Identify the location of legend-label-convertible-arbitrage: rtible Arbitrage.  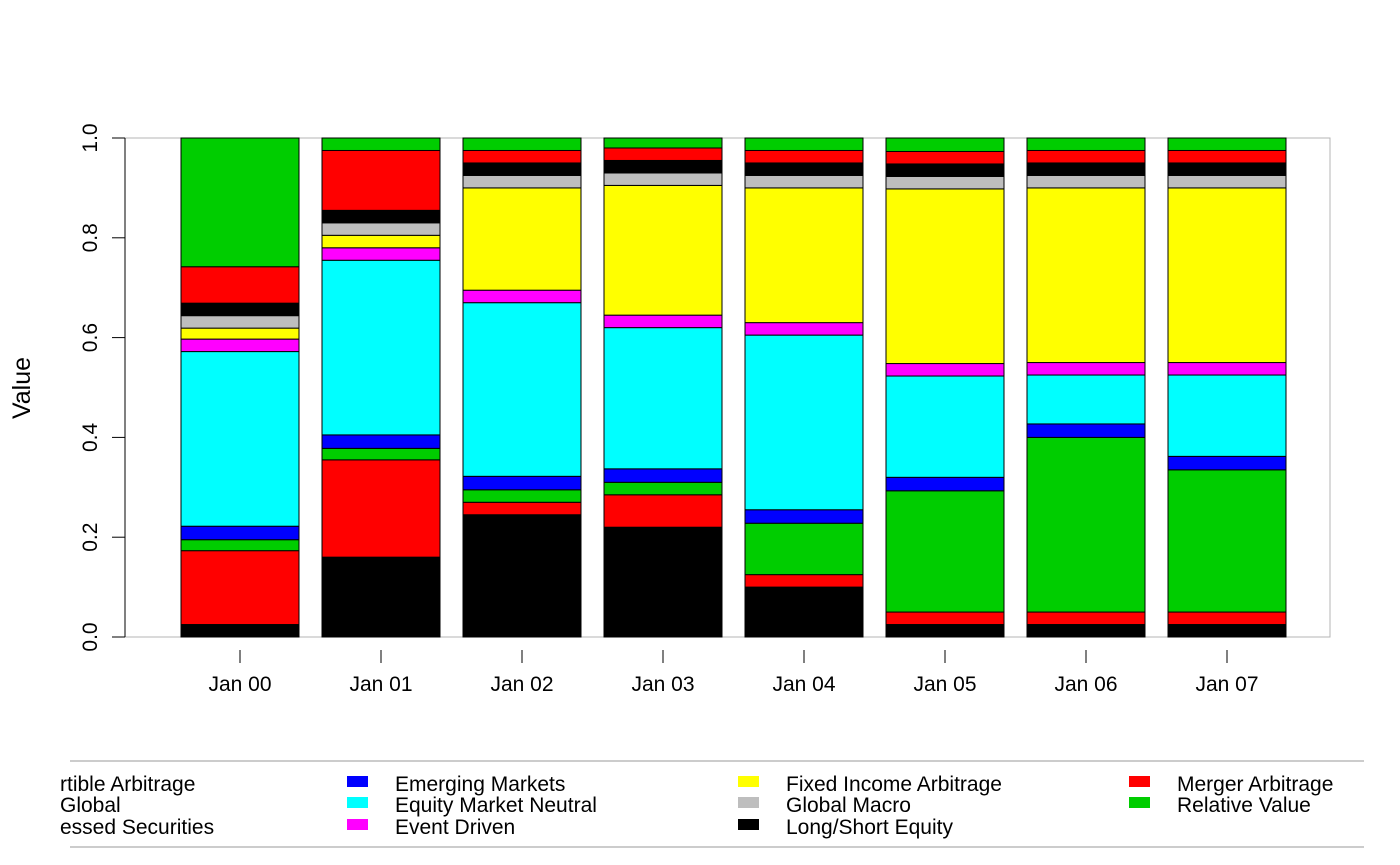
(127, 784).